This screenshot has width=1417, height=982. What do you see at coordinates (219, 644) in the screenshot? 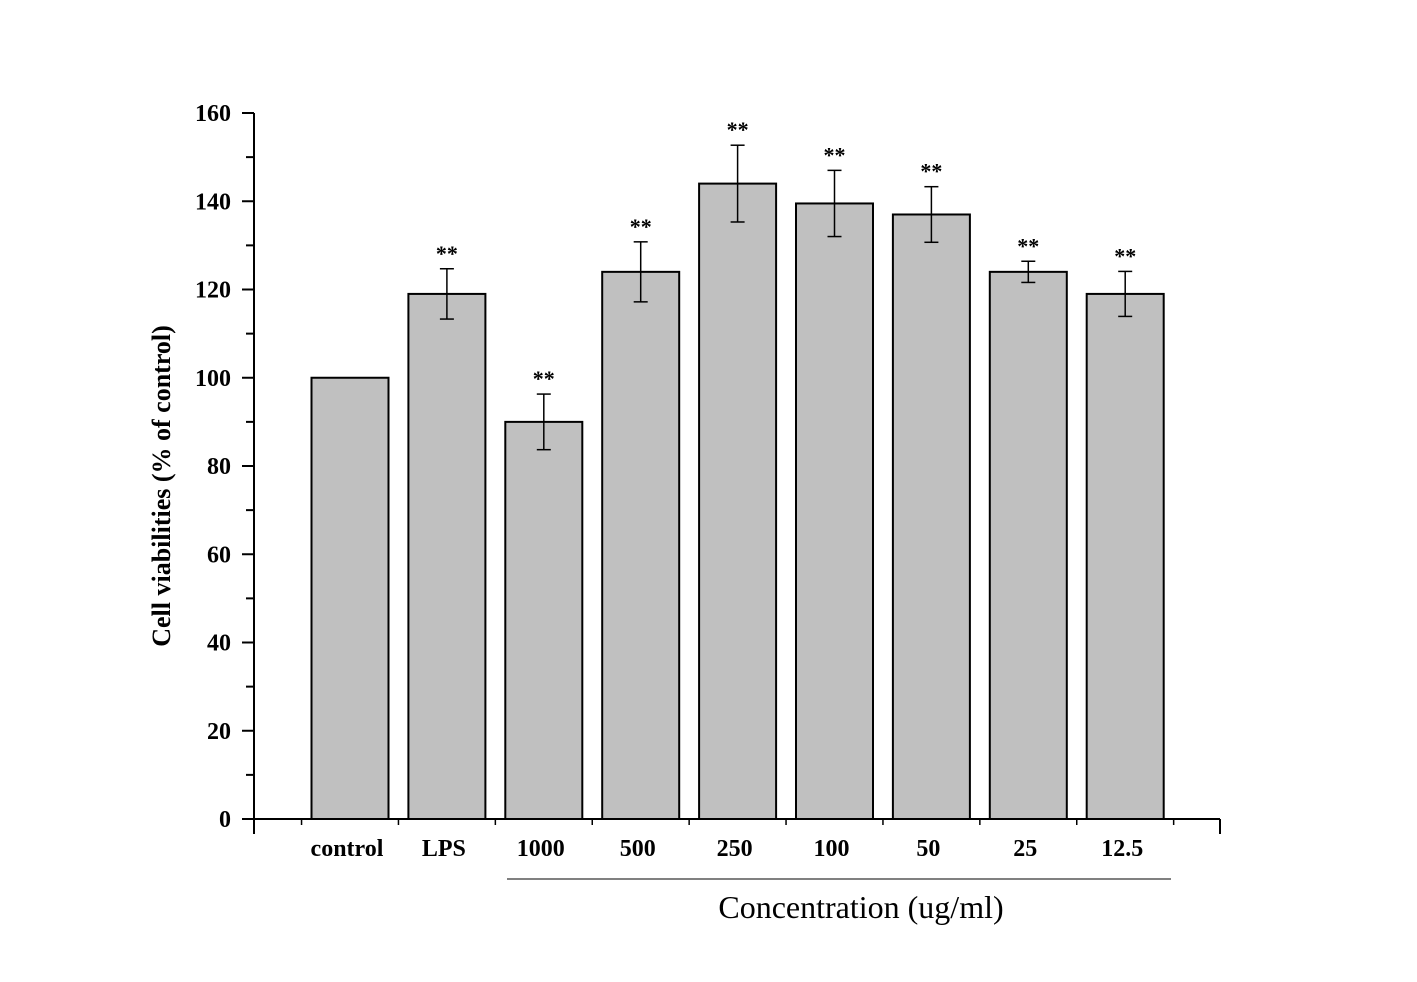
I see `y-tick-label: 40` at bounding box center [219, 644].